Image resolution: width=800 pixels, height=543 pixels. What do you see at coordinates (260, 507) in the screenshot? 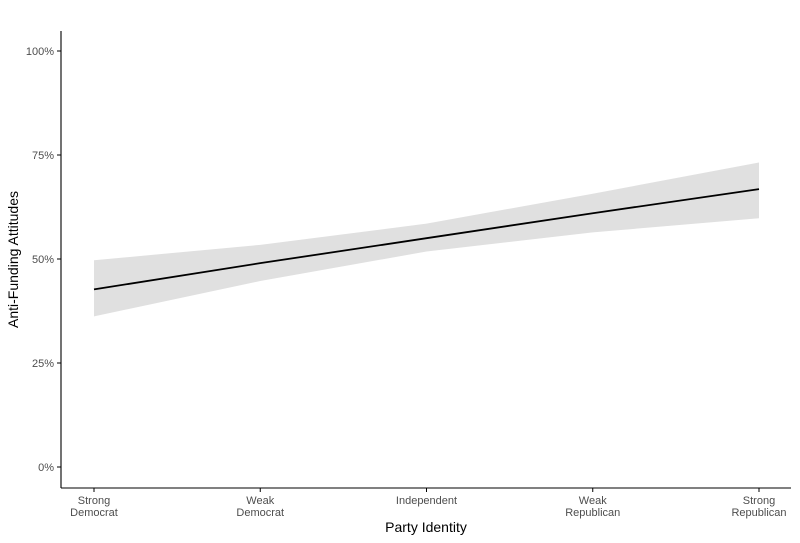
I see `x-tick-label: Weak Democrat` at bounding box center [260, 507].